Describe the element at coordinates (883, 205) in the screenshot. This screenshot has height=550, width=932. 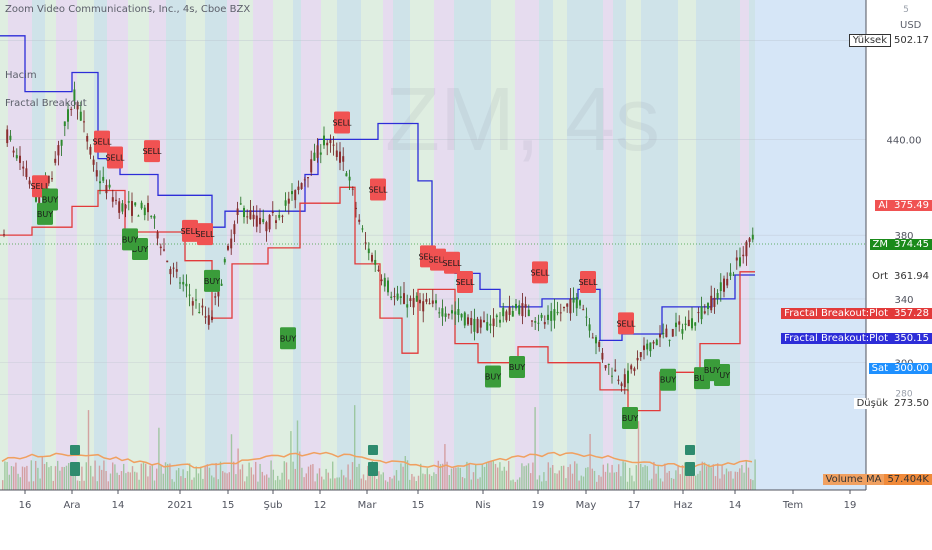
I see `price-tag-label: Al` at that location.